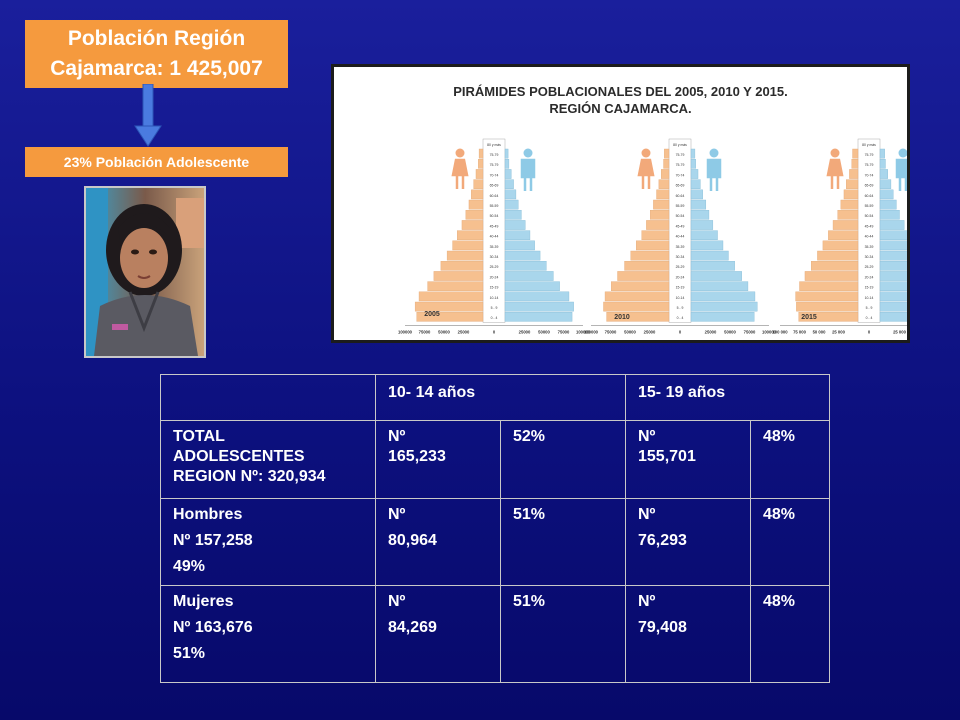  Describe the element at coordinates (494, 237) in the screenshot. I see `age-label: 40-44` at that location.